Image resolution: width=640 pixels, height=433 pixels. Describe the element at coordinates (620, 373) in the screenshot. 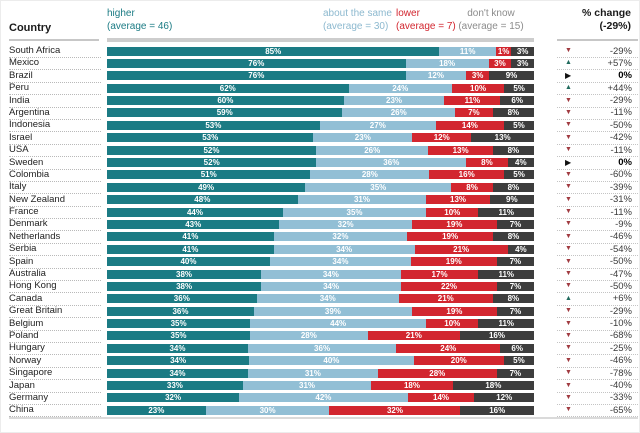

I see `pct-change-value: -78%` at that location.